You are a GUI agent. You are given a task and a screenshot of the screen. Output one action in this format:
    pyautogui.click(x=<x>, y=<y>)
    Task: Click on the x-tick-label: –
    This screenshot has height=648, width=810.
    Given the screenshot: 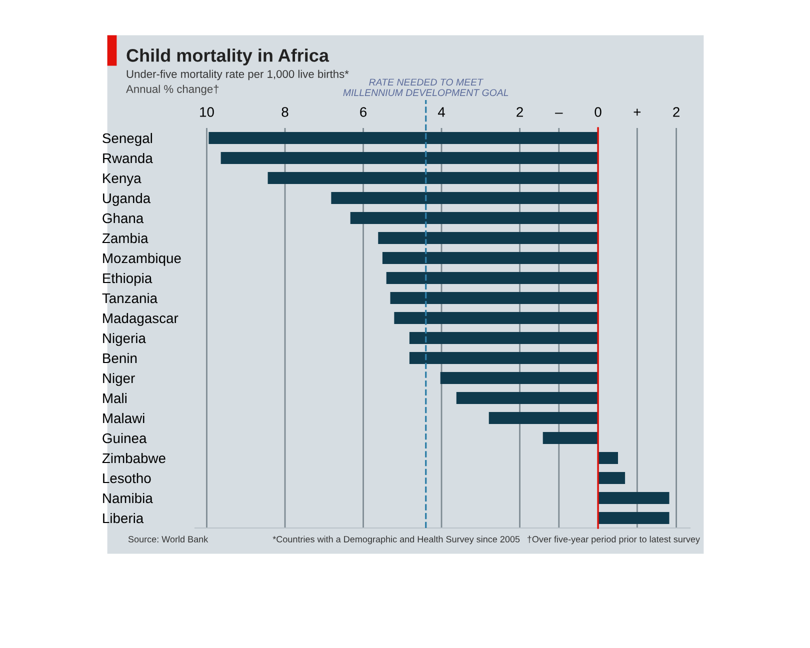 What is the action you would take?
    pyautogui.click(x=559, y=113)
    